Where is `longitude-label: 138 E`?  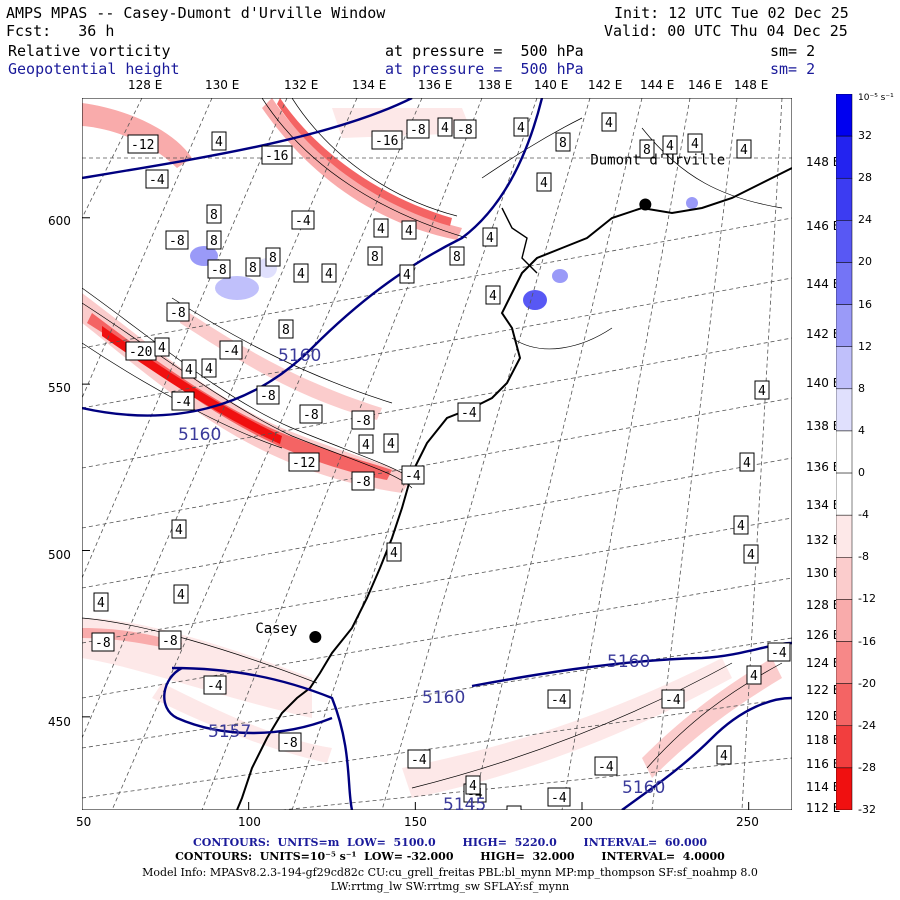
longitude-label: 138 E is located at coordinates (495, 85).